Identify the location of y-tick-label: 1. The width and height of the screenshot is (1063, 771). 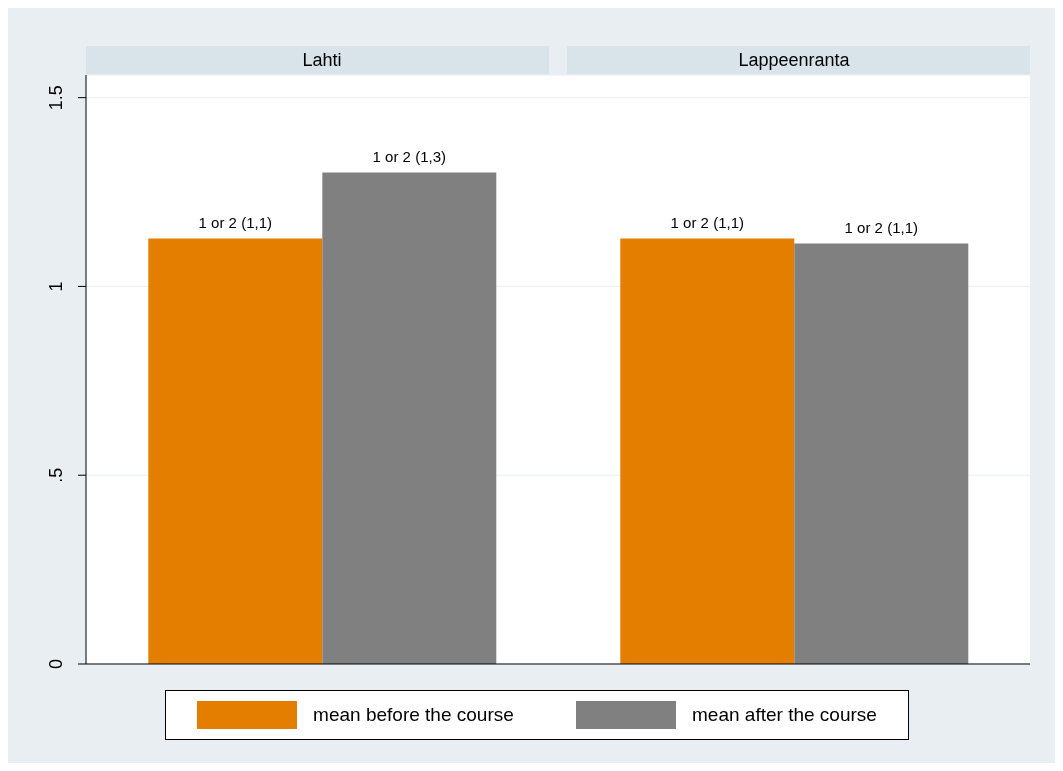
(56, 286).